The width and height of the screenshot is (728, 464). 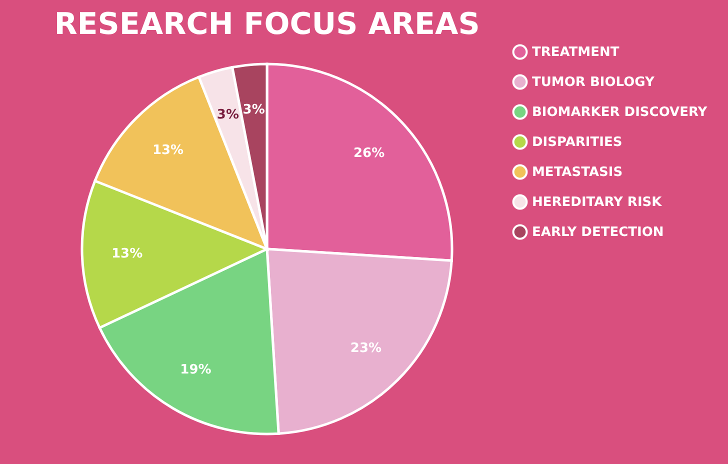 I want to click on chart-title: RESEARCH FOCUS AREAS, so click(x=267, y=24).